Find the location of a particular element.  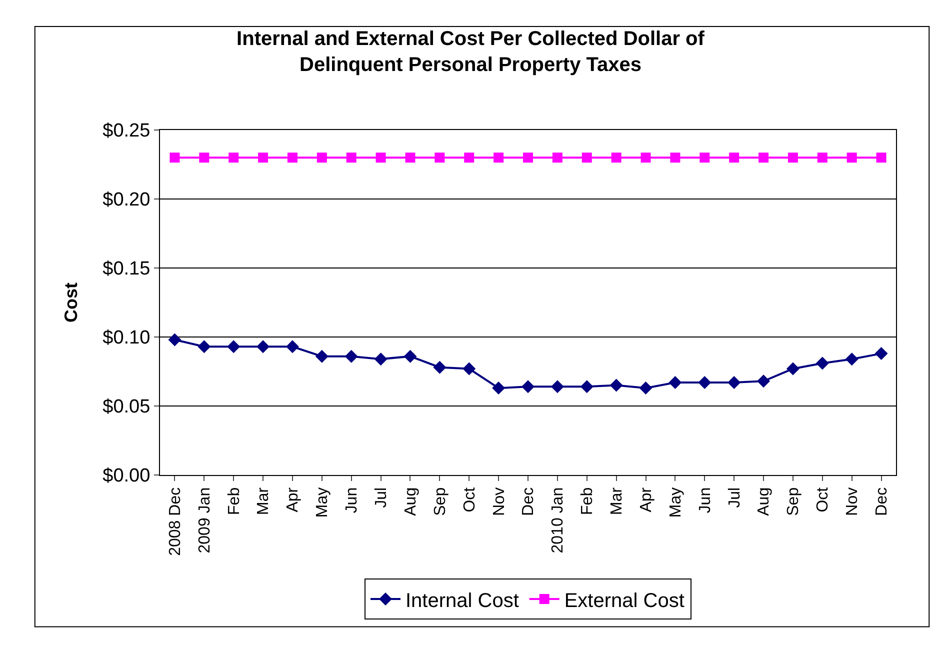

y-tick-label: $0.25 is located at coordinates (126, 131).